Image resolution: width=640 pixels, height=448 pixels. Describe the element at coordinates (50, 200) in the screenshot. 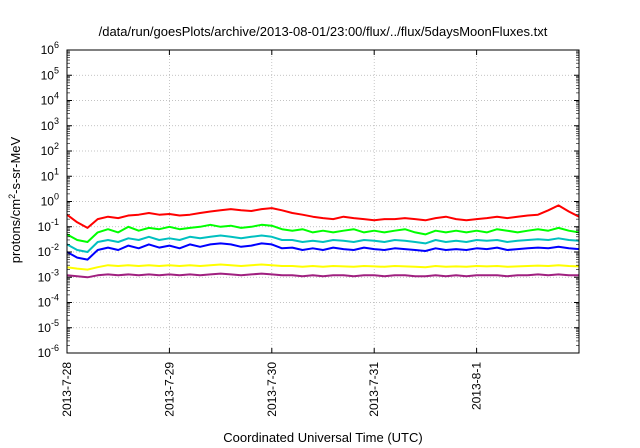

I see `y-tick-label: 10⁰` at that location.